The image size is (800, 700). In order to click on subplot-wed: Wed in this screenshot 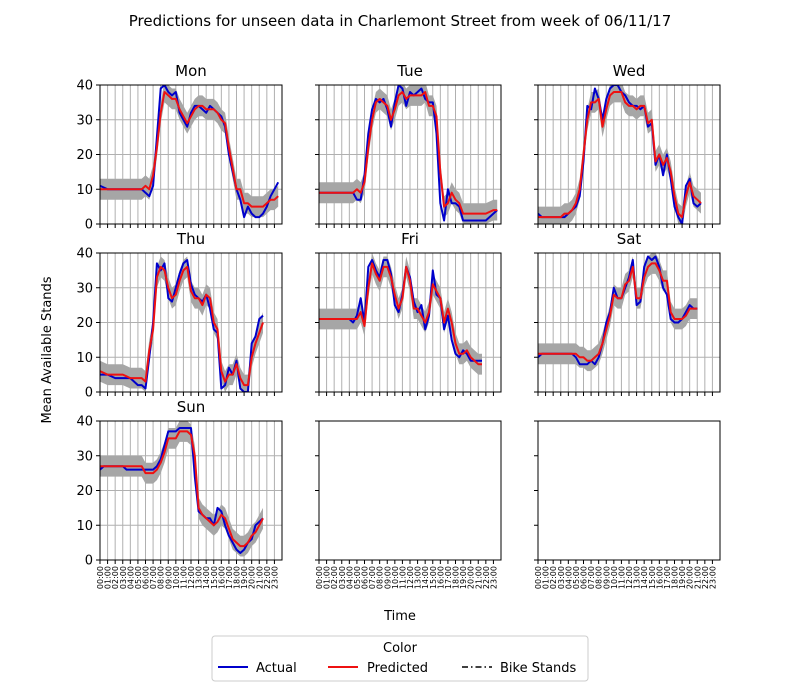, I will do `click(627, 145)`.